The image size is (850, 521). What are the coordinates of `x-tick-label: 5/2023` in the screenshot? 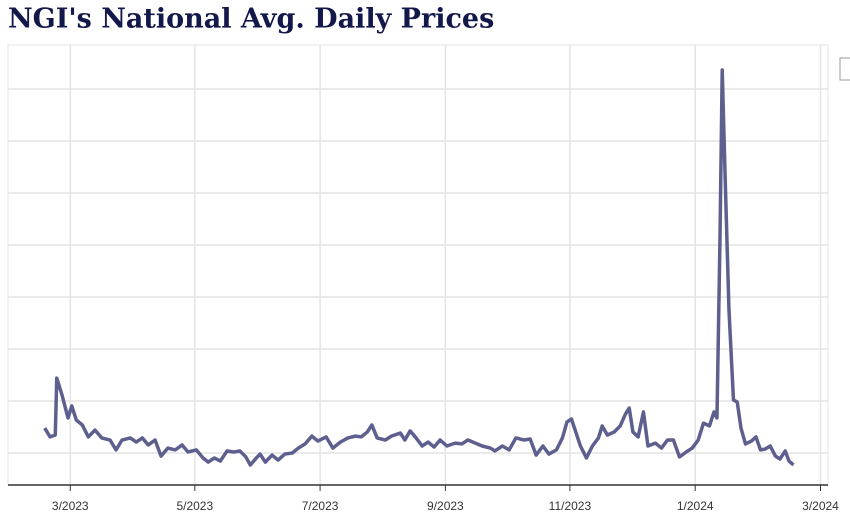 It's located at (194, 506).